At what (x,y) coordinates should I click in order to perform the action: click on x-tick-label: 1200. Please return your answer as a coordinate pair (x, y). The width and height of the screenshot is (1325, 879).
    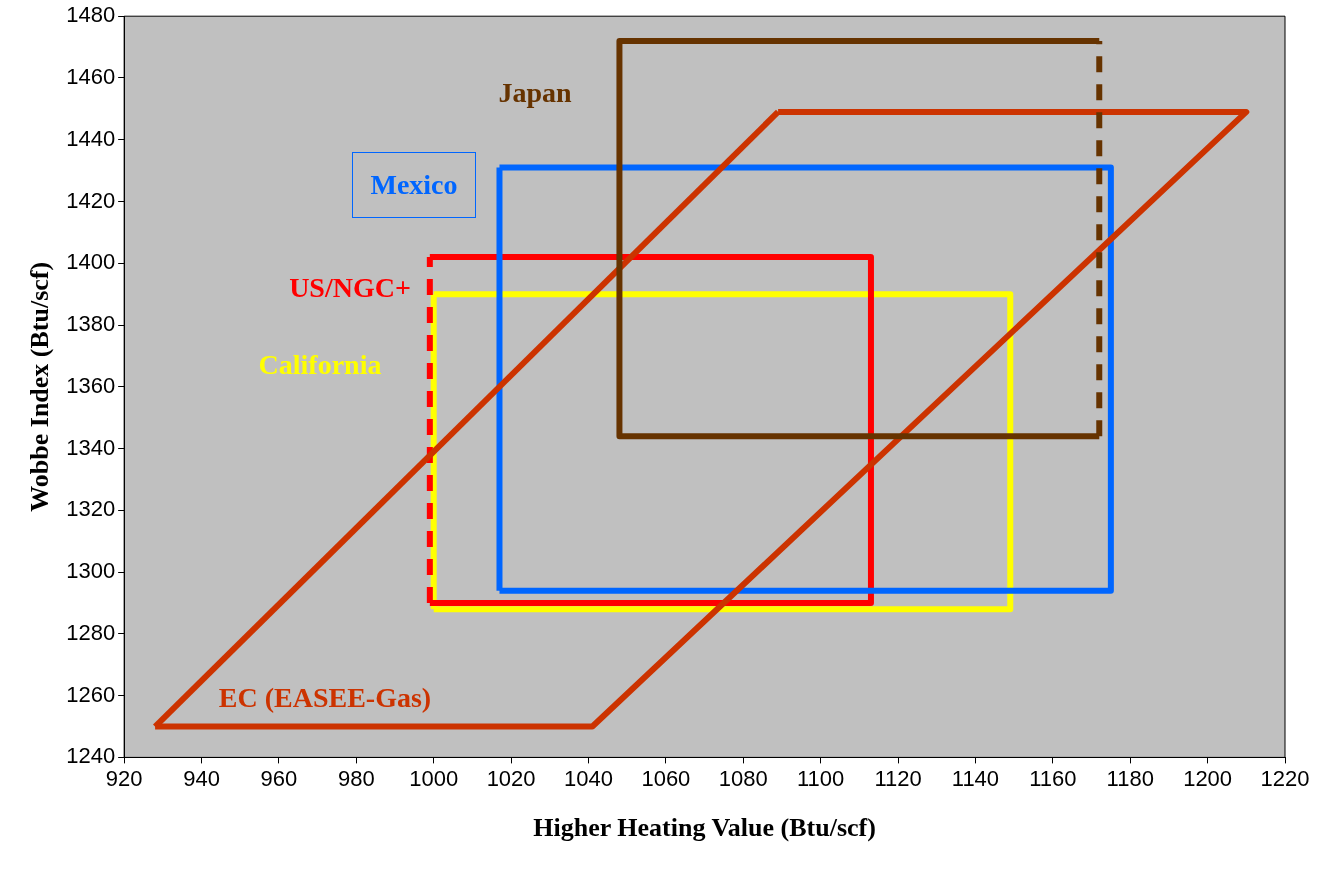
    Looking at the image, I should click on (1208, 778).